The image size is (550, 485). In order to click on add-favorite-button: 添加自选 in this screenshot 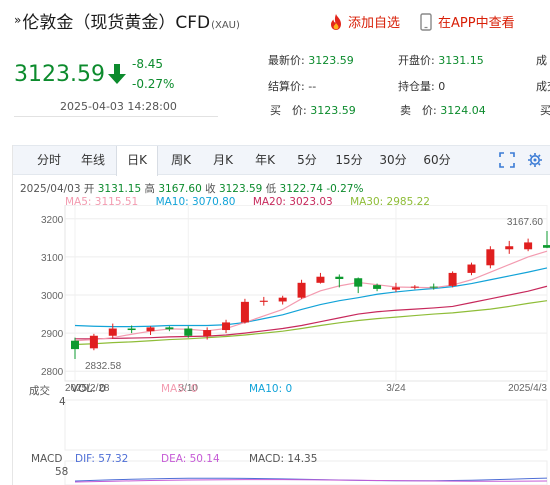, I will do `click(364, 21)`.